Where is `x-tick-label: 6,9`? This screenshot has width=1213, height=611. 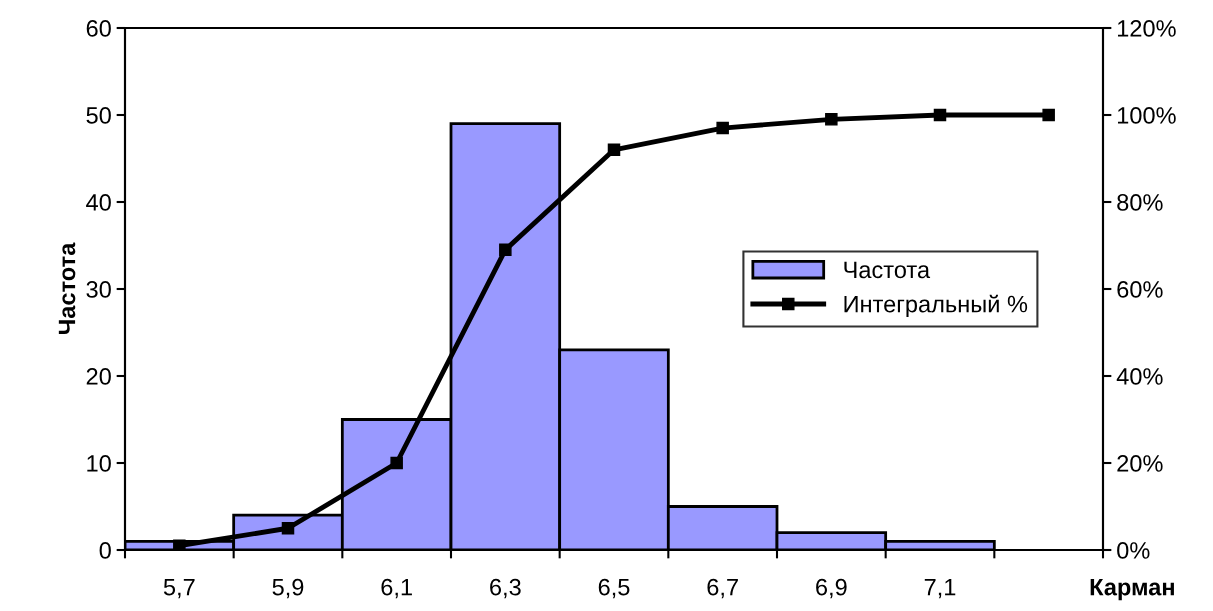
x-tick-label: 6,9 is located at coordinates (831, 588).